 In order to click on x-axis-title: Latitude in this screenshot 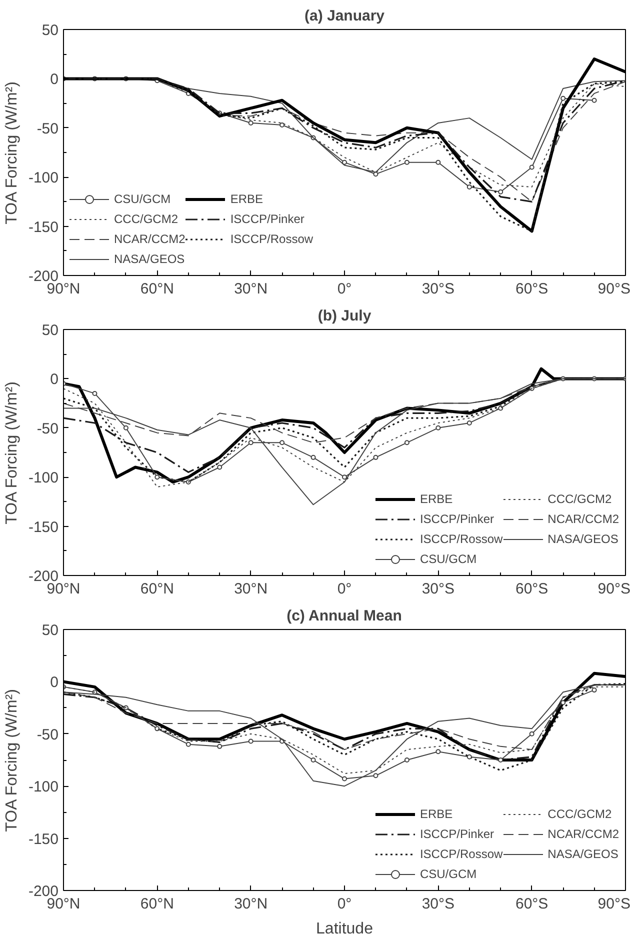, I will do `click(345, 929)`.